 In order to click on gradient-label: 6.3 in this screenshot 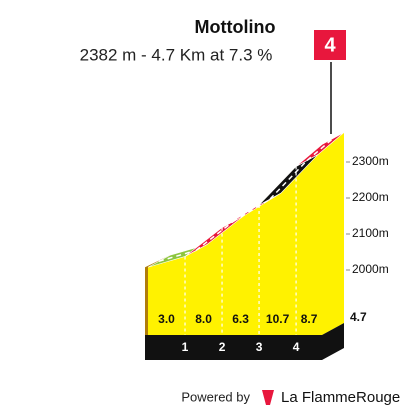, I will do `click(240, 319)`.